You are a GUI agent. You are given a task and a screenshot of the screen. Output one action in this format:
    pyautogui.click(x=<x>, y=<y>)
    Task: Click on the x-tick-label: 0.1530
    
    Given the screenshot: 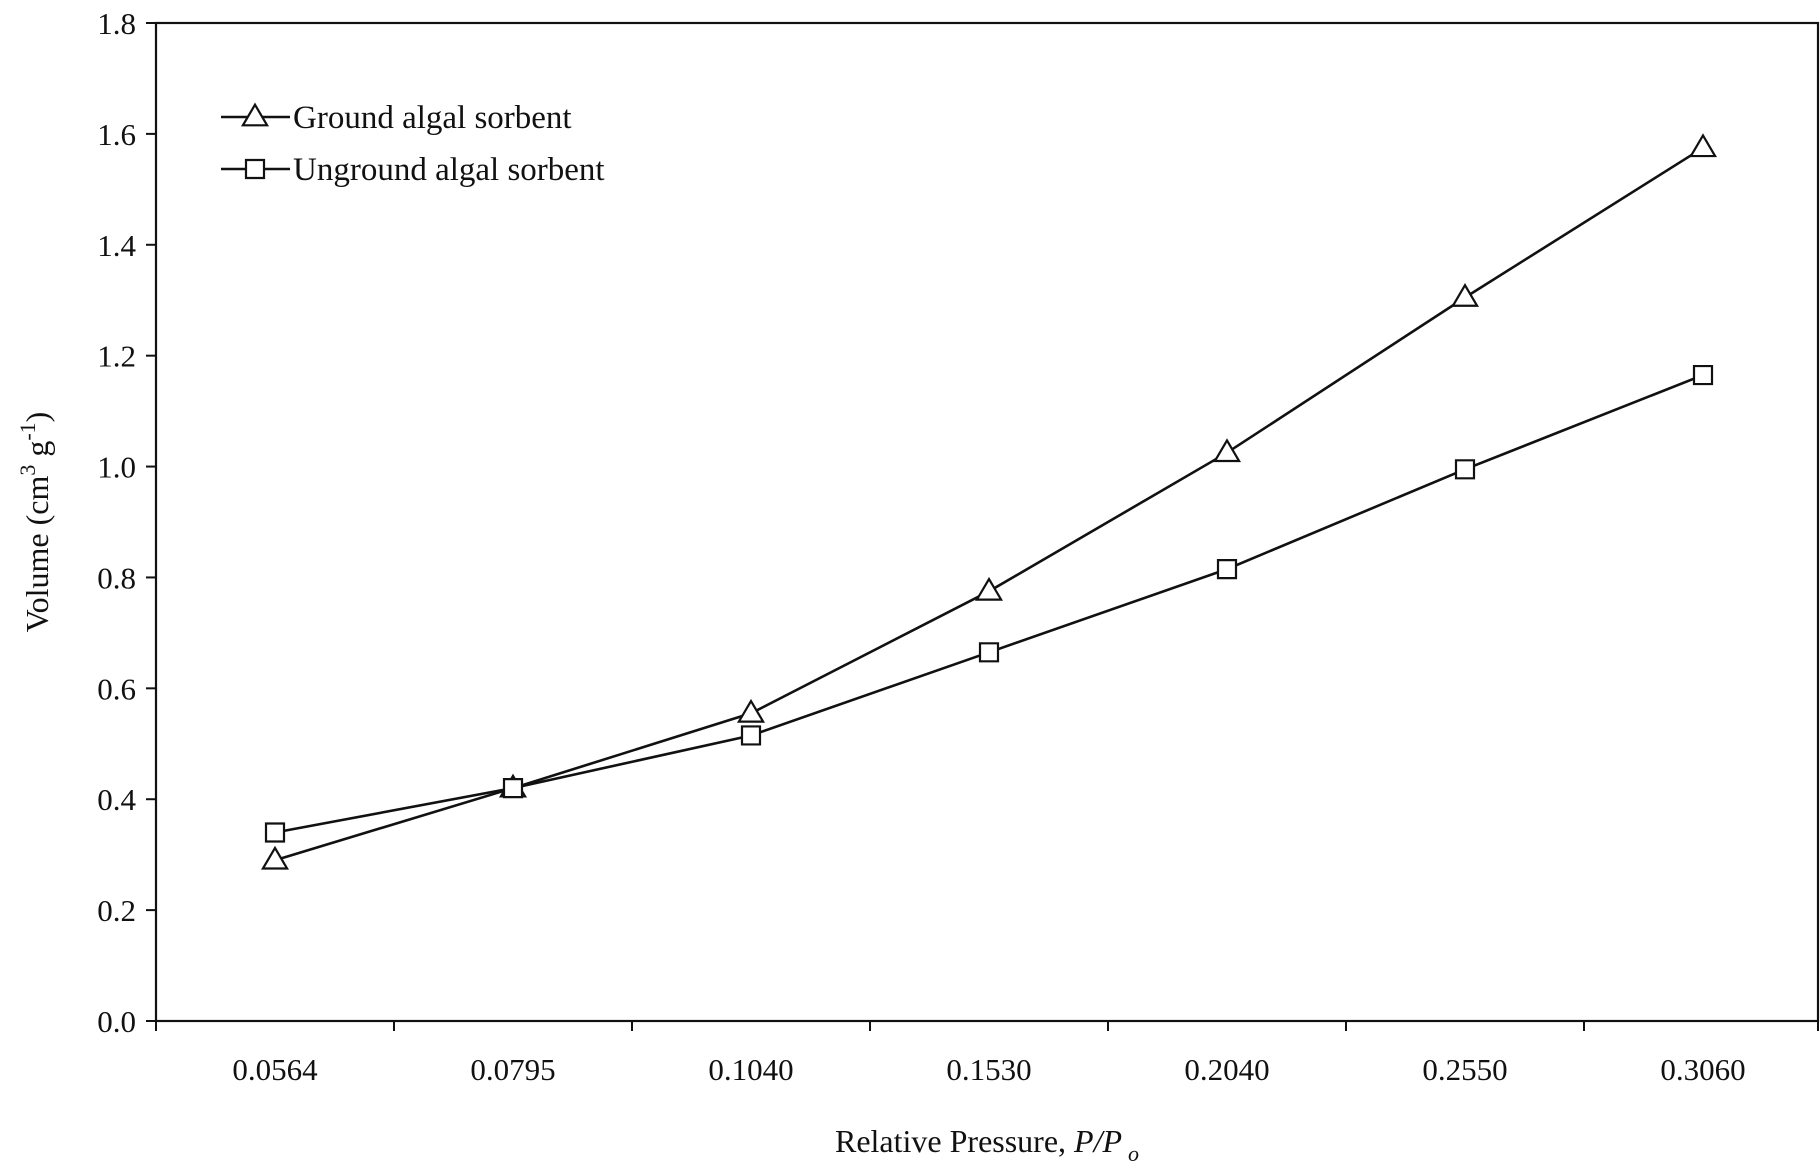 What is the action you would take?
    pyautogui.click(x=988, y=1069)
    